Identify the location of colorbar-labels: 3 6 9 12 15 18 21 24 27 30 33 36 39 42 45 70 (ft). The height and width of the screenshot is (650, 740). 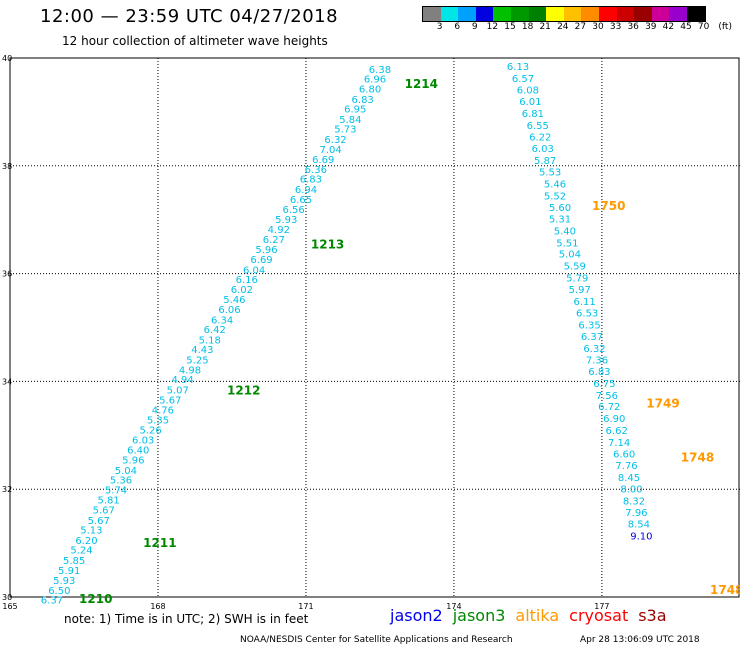
(581, 28).